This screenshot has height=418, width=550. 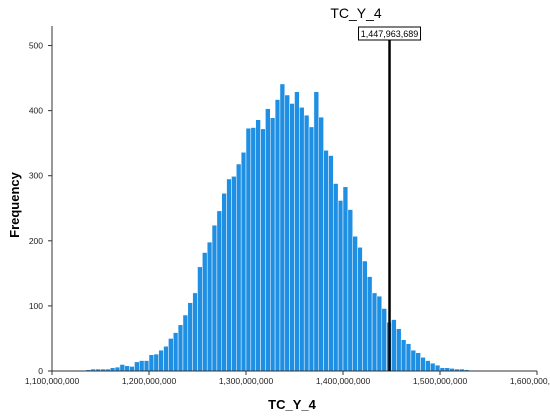 I want to click on x-tick-label: 1,200,000,000, so click(x=149, y=381).